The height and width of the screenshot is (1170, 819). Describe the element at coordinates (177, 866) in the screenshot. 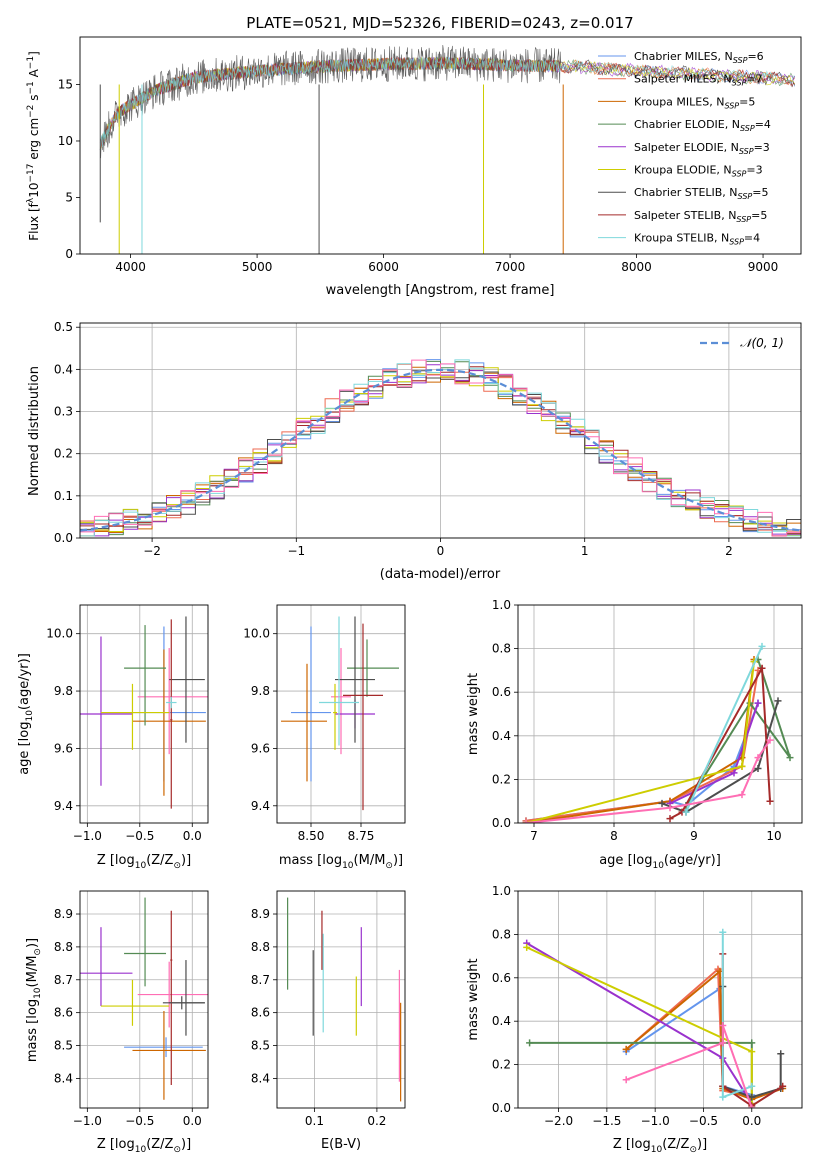

I see `x-axis-label-part: ⊙` at that location.